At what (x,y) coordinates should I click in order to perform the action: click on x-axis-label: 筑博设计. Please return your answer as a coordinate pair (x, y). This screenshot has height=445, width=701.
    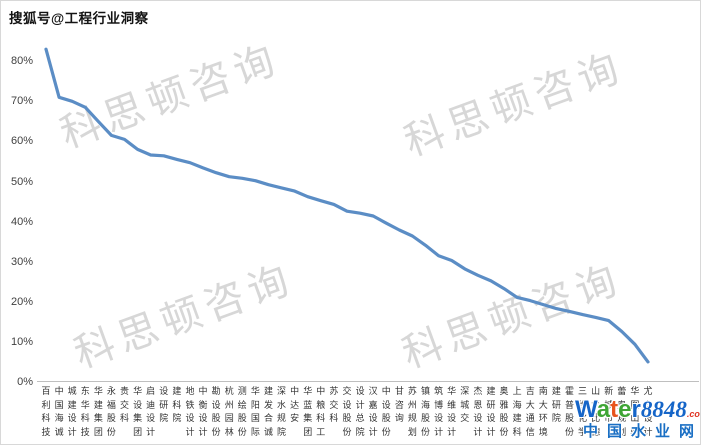
    Looking at the image, I should click on (439, 412).